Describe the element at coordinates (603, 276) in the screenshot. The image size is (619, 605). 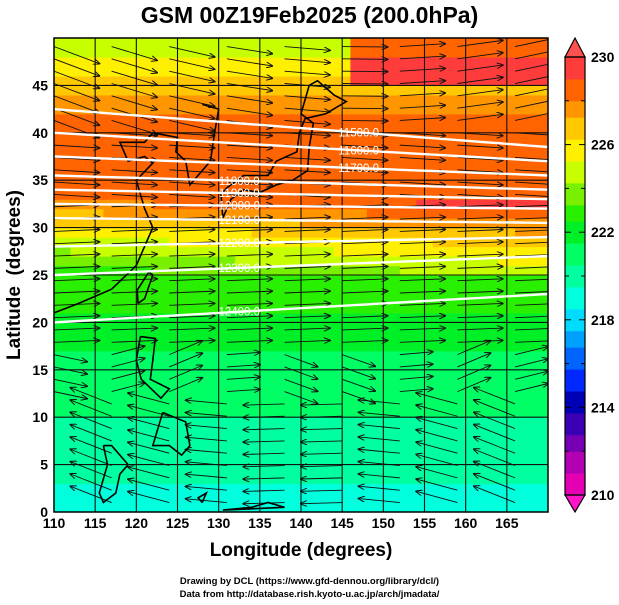
I see `colorbar-labels: 210 214 218 222 226 230` at that location.